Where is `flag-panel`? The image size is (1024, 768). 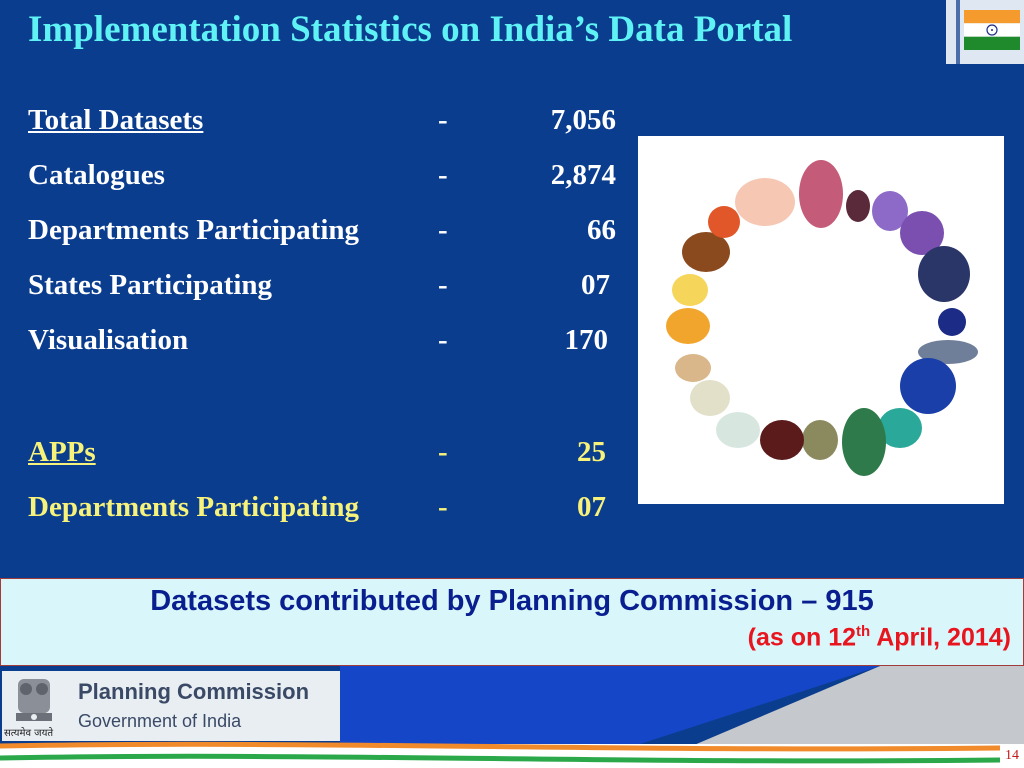 flag-panel is located at coordinates (985, 32).